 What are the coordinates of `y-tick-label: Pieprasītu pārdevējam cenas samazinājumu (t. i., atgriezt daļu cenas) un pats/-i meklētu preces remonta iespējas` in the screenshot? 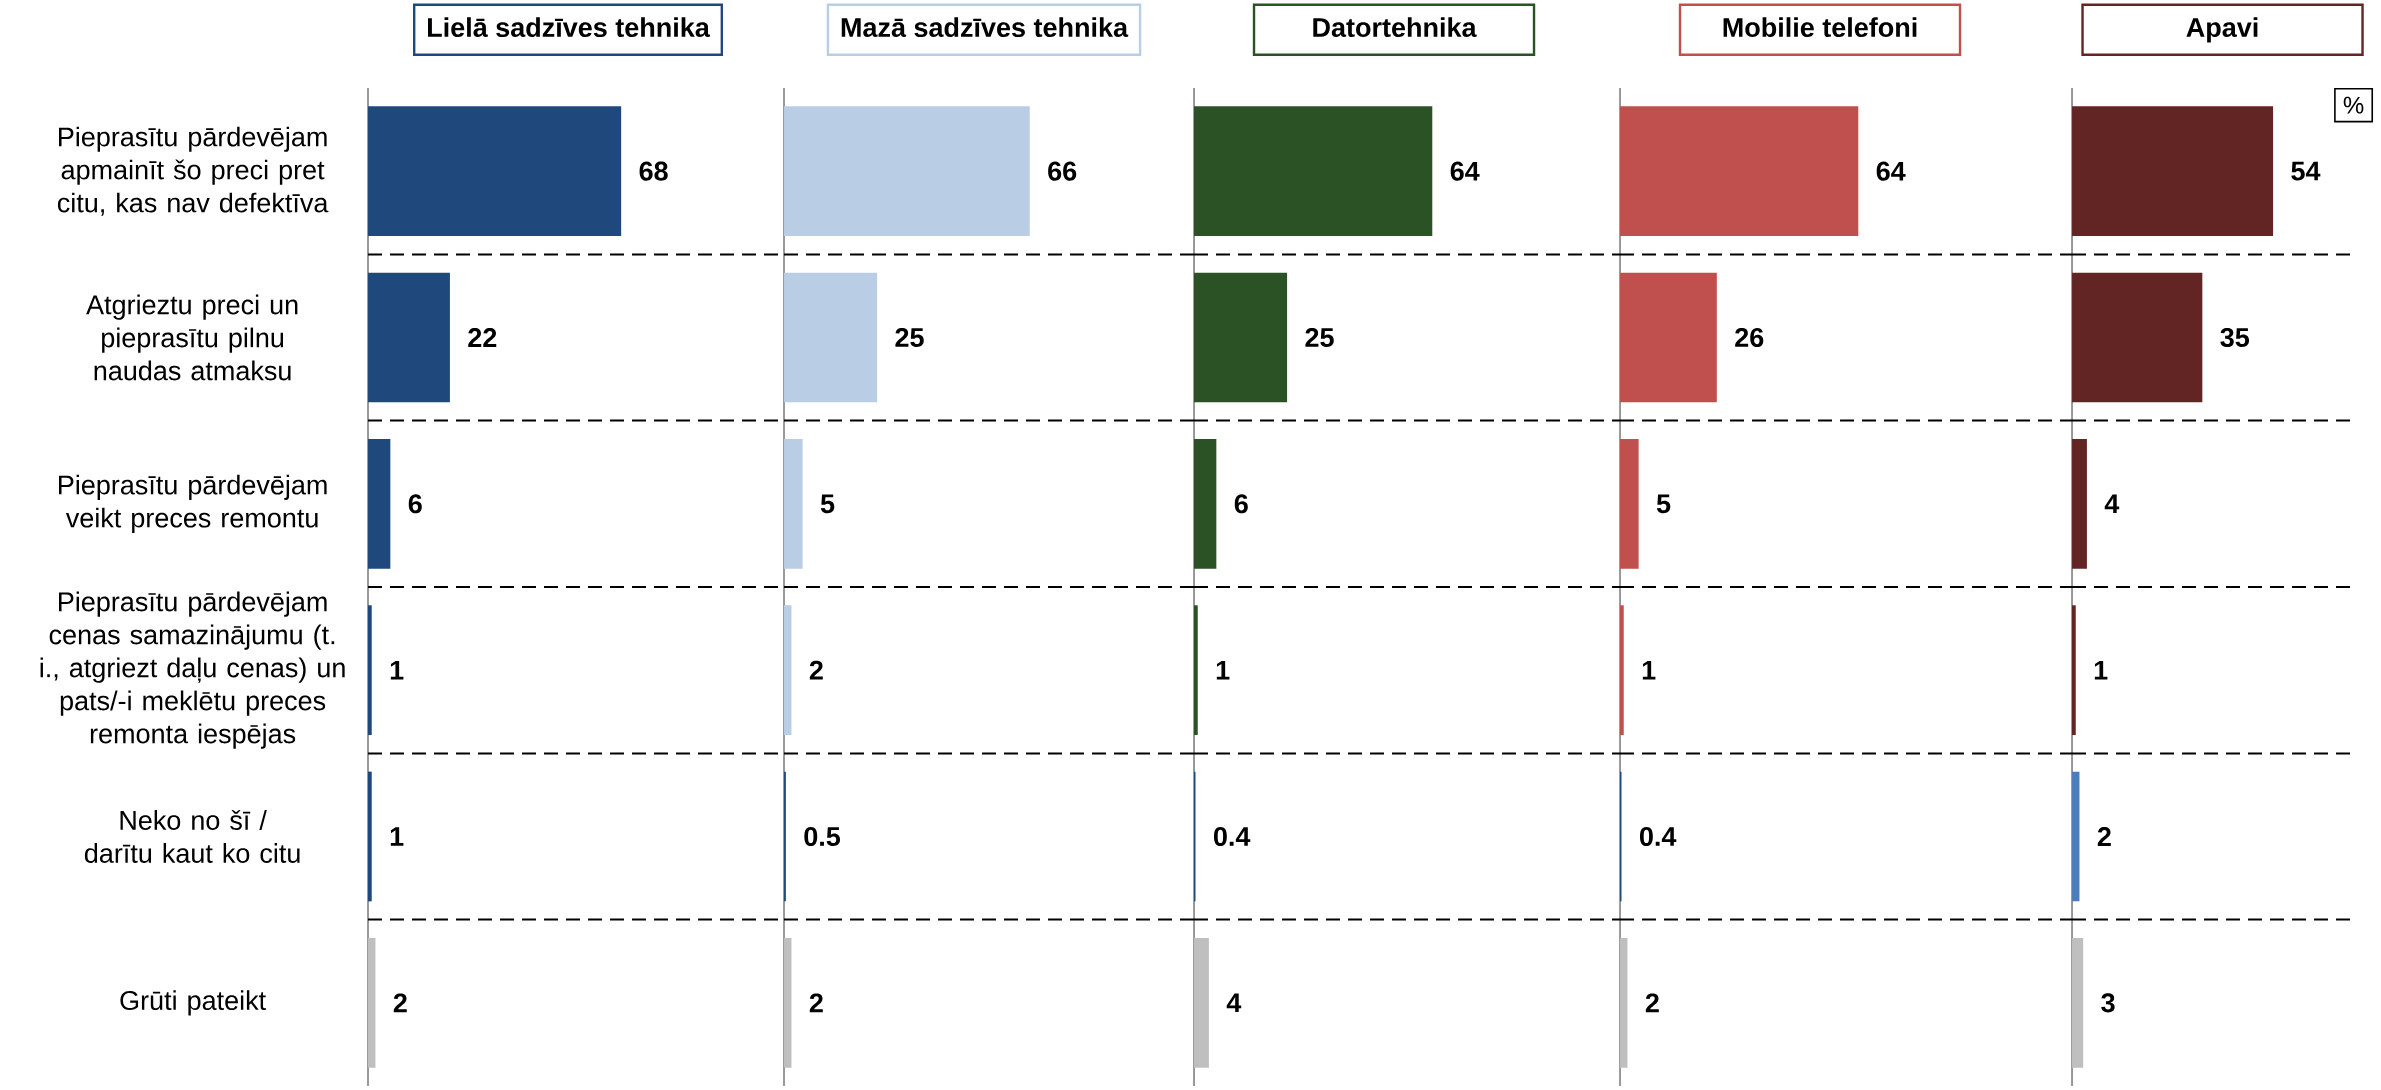 It's located at (192, 670).